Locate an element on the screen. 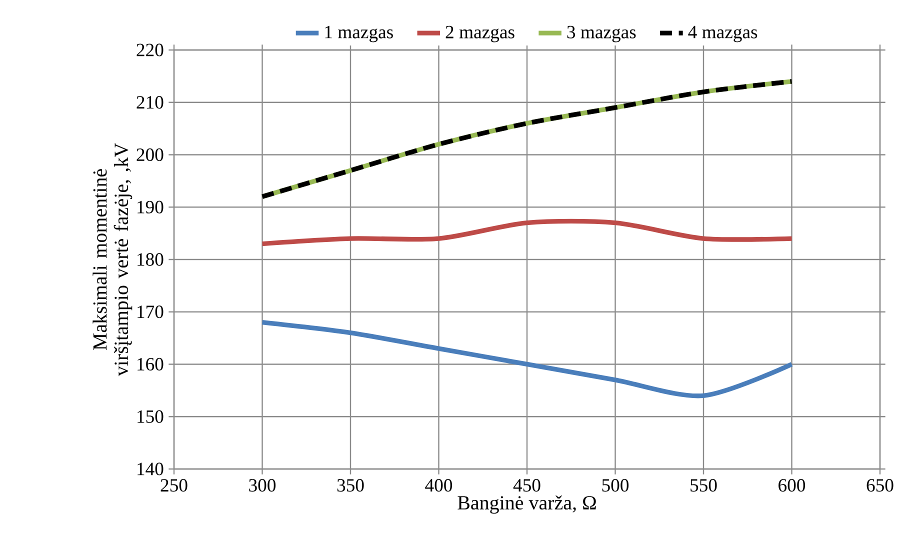 The image size is (910, 548). x-tick-label: 450 is located at coordinates (526, 485).